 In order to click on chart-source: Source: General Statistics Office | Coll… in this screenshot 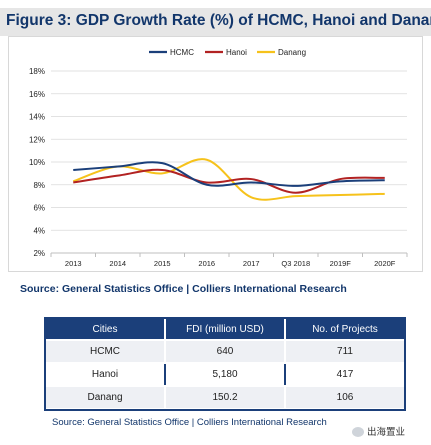, I will do `click(183, 289)`.